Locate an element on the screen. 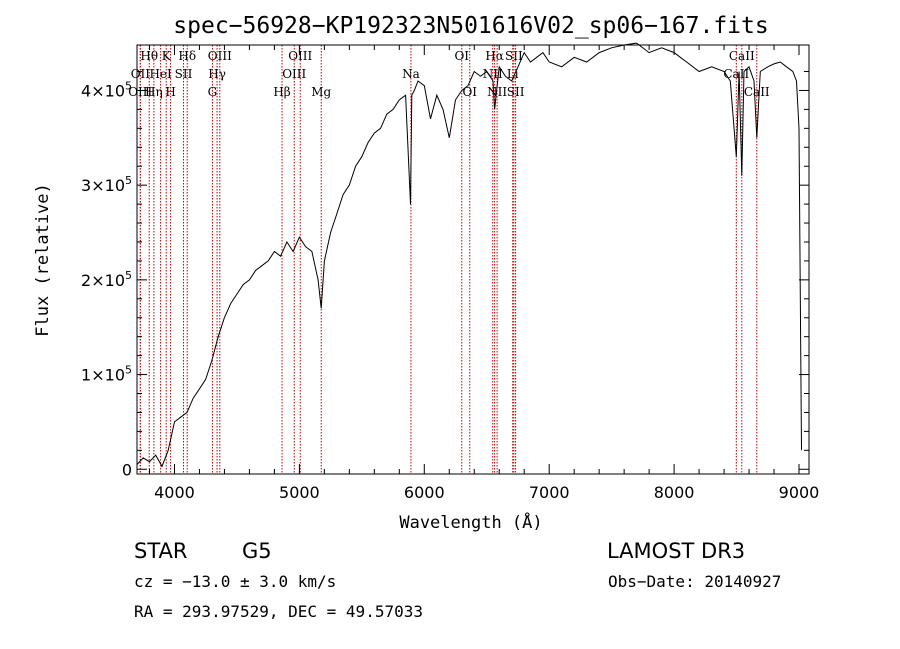 Image resolution: width=900 pixels, height=649 pixels. x-tick-label: 7000 is located at coordinates (549, 492).